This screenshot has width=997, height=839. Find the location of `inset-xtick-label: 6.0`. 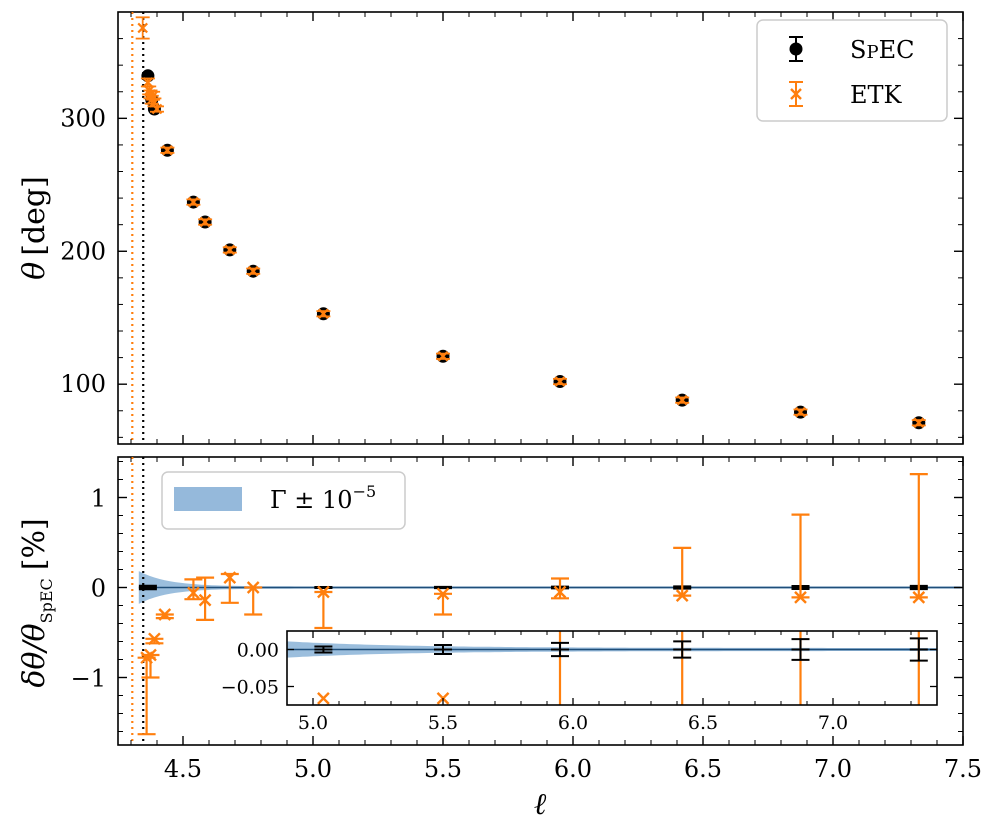

inset-xtick-label: 6.0 is located at coordinates (573, 723).